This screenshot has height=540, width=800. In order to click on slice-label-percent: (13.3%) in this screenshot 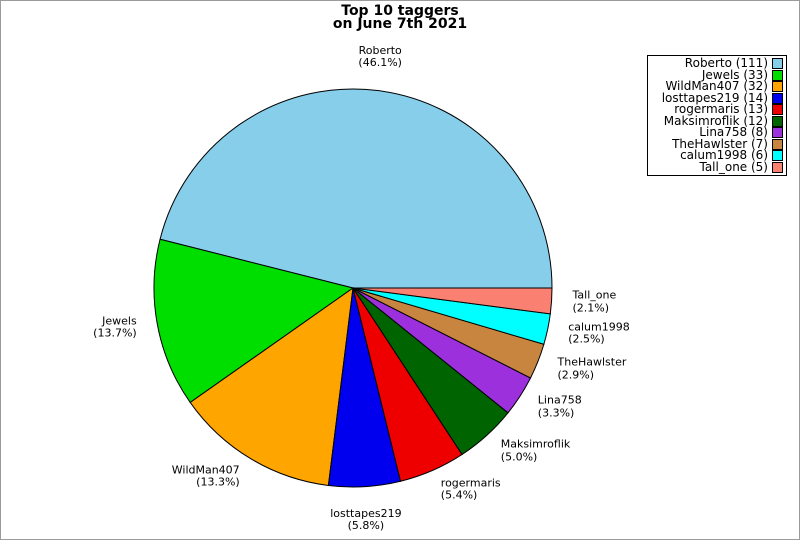, I will do `click(218, 482)`.